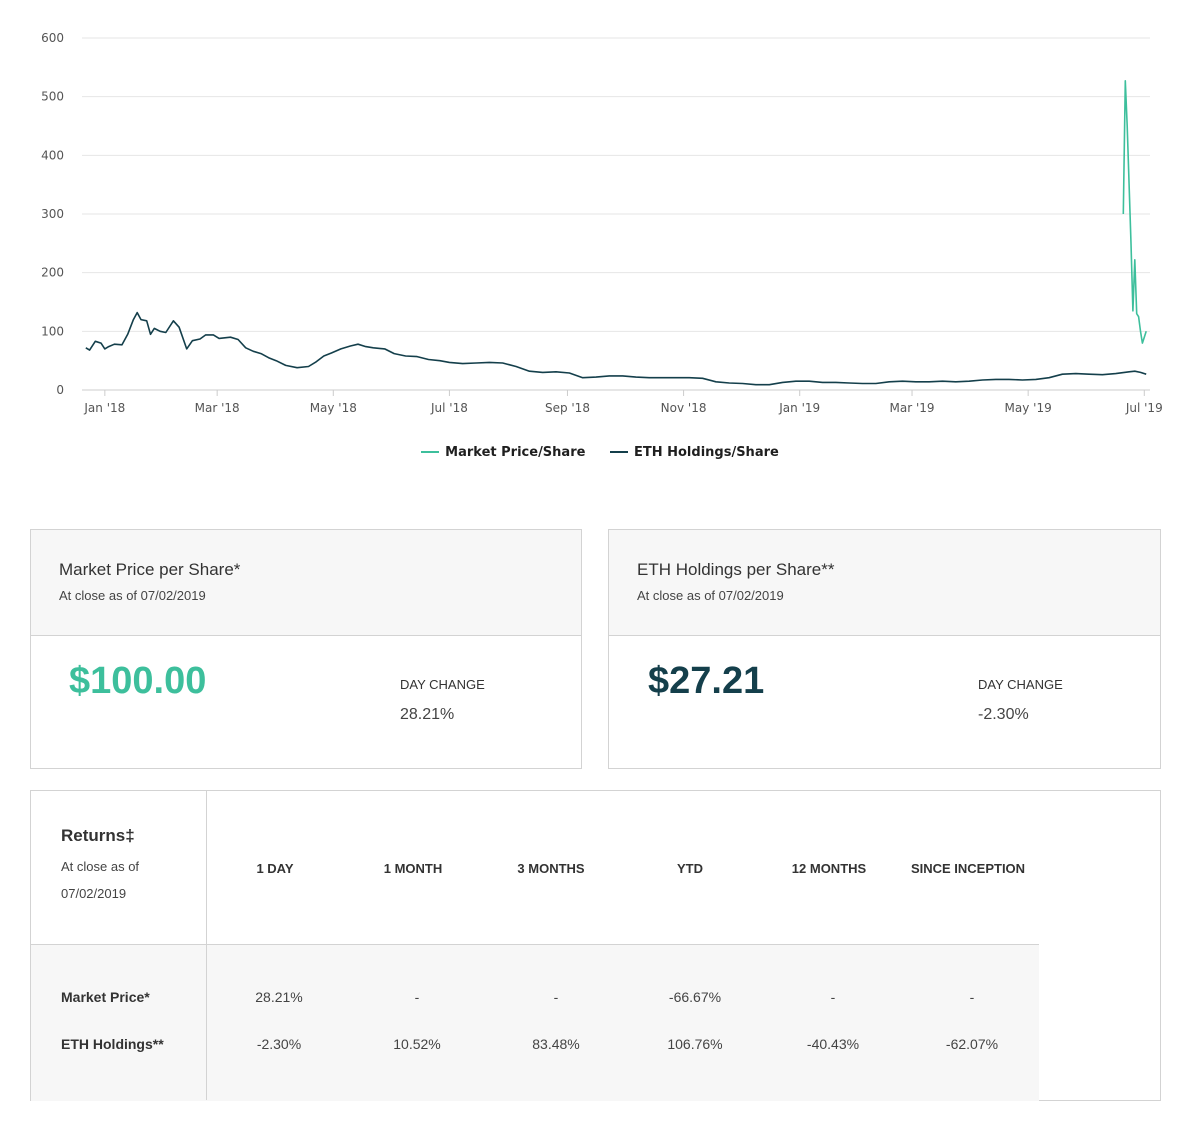 Image resolution: width=1200 pixels, height=1125 pixels. Describe the element at coordinates (1003, 714) in the screenshot. I see `eth-holdings-change-value: -2.30%` at that location.